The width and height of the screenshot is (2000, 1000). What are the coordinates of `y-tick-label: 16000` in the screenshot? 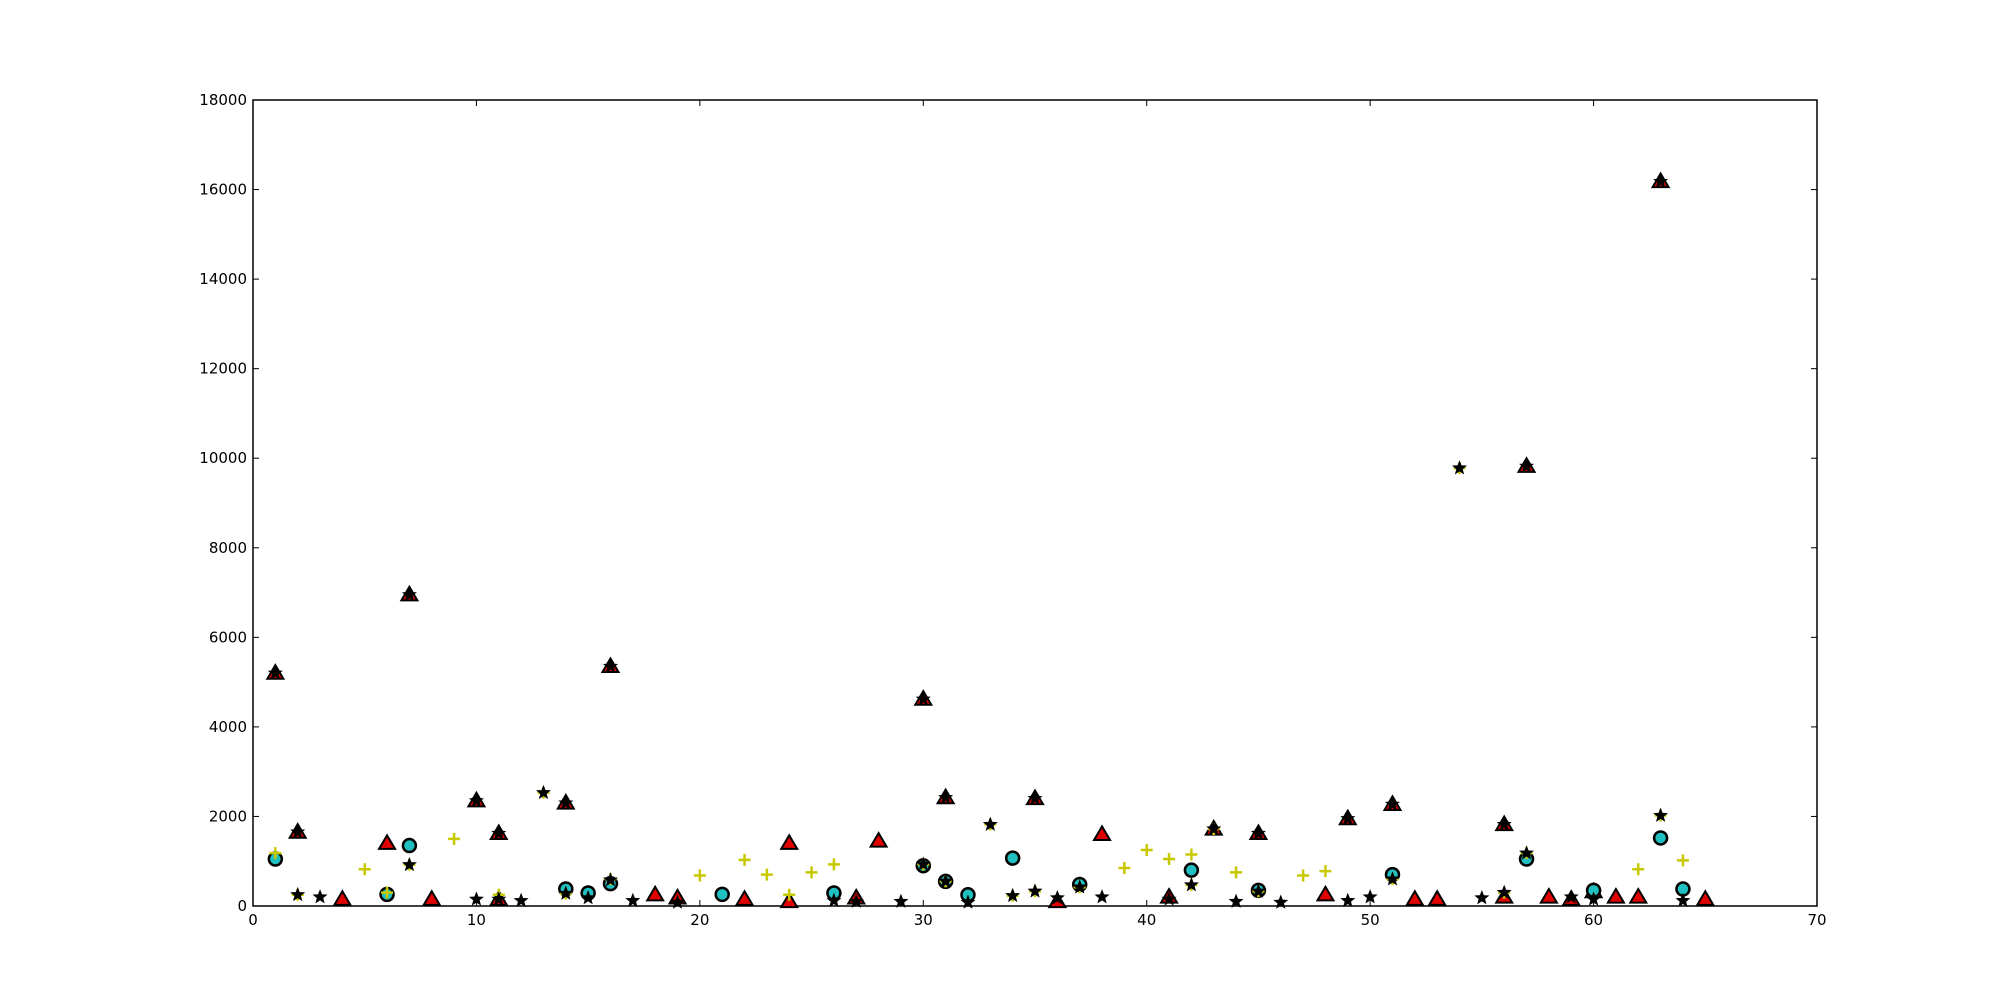 It's located at (223, 190).